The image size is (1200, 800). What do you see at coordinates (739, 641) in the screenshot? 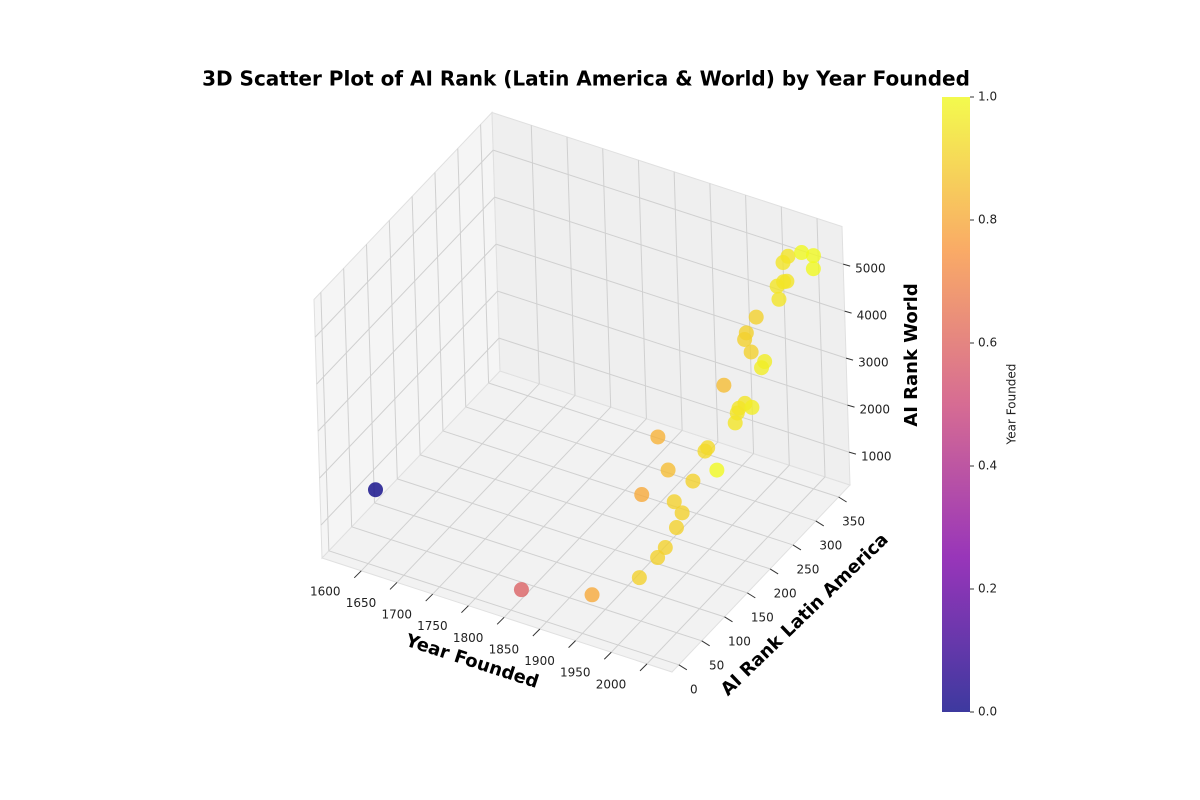
I see `y-tick-label: 100` at bounding box center [739, 641].